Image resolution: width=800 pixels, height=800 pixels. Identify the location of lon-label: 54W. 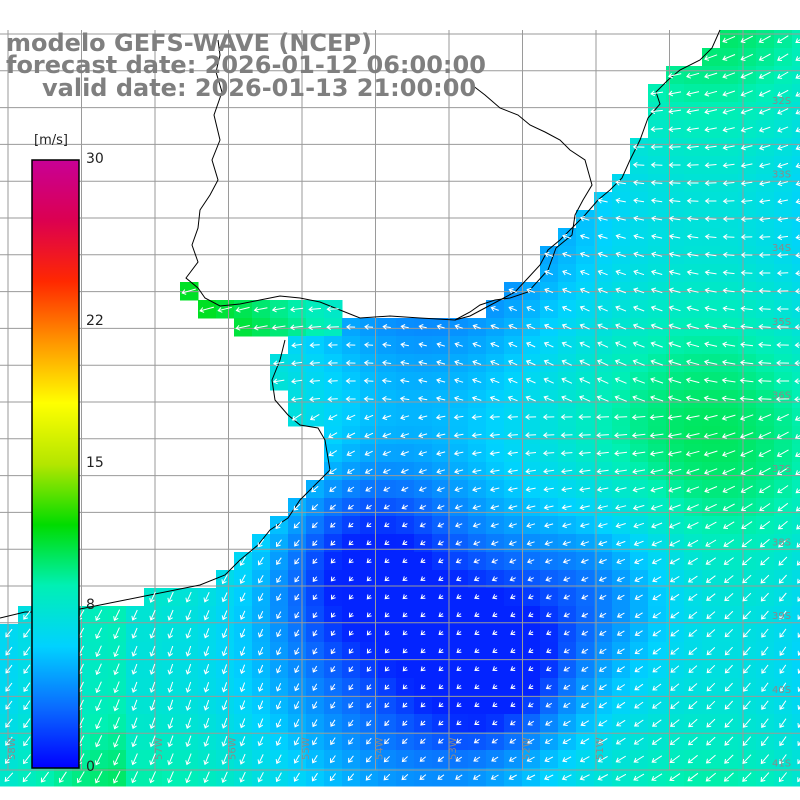
(380, 748).